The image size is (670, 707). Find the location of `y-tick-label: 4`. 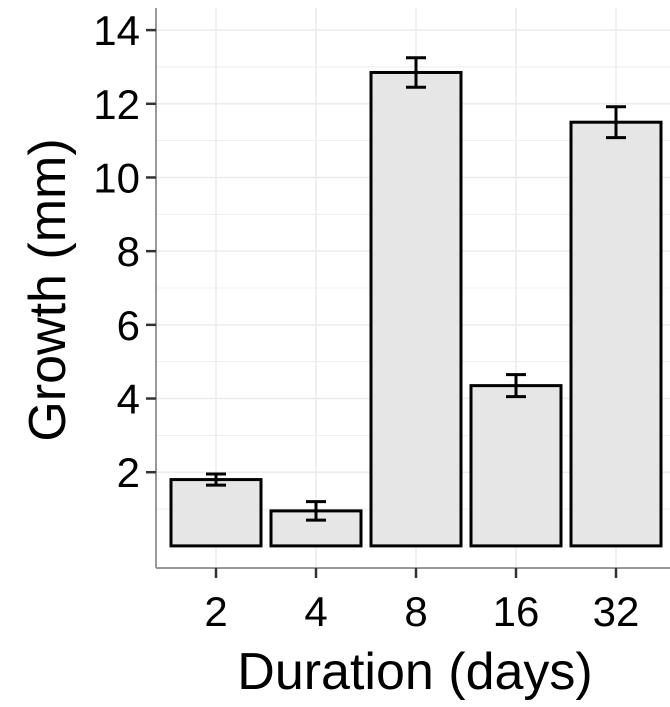

y-tick-label: 4 is located at coordinates (128, 399).